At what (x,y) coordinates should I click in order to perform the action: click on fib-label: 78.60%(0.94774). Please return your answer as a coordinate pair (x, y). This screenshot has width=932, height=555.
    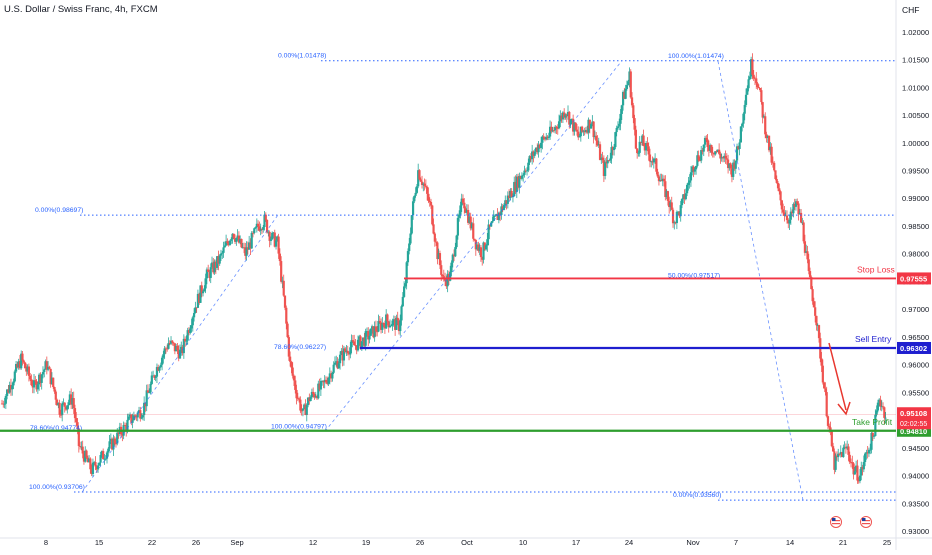
    Looking at the image, I should click on (56, 428).